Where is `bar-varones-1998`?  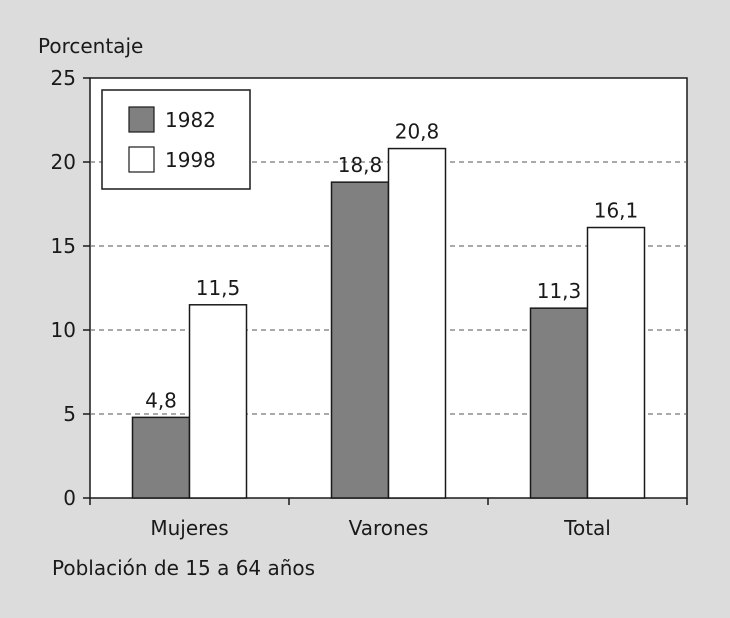
bar-varones-1998 is located at coordinates (417, 323).